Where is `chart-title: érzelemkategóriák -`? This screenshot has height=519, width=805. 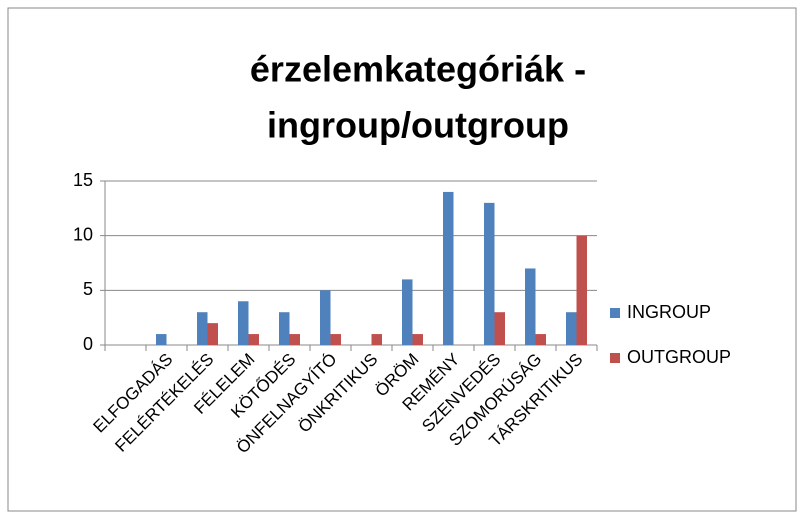 chart-title: érzelemkategóriák - is located at coordinates (418, 69).